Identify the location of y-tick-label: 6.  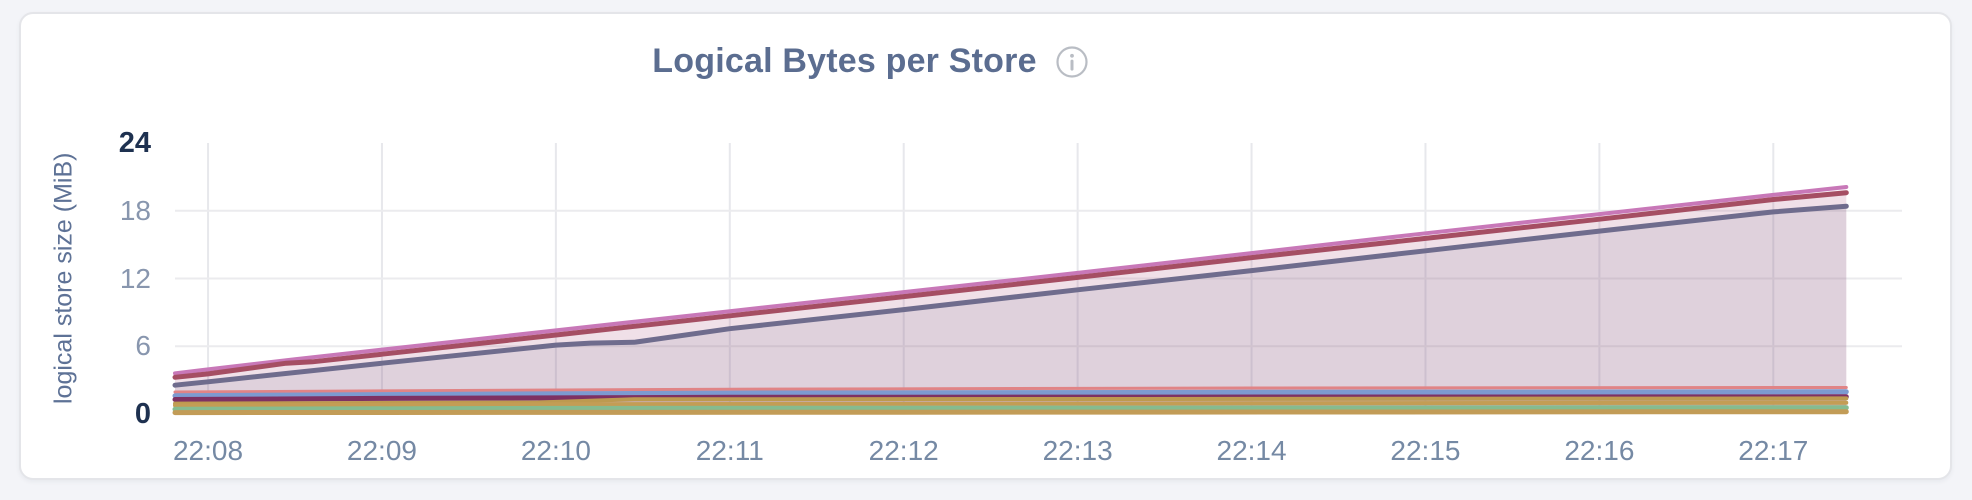
(143, 346).